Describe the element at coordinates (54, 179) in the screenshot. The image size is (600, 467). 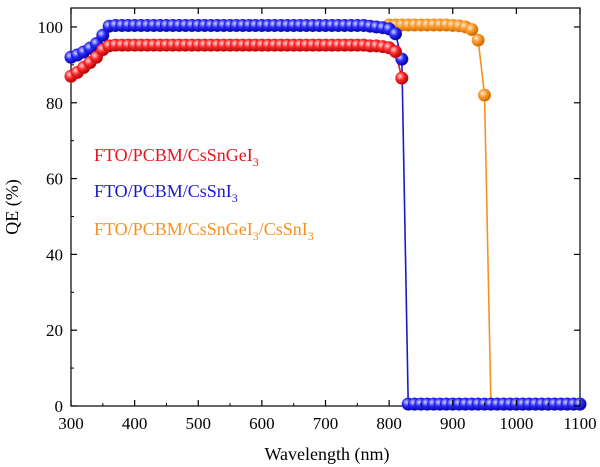
I see `y-tick-label: 60` at that location.